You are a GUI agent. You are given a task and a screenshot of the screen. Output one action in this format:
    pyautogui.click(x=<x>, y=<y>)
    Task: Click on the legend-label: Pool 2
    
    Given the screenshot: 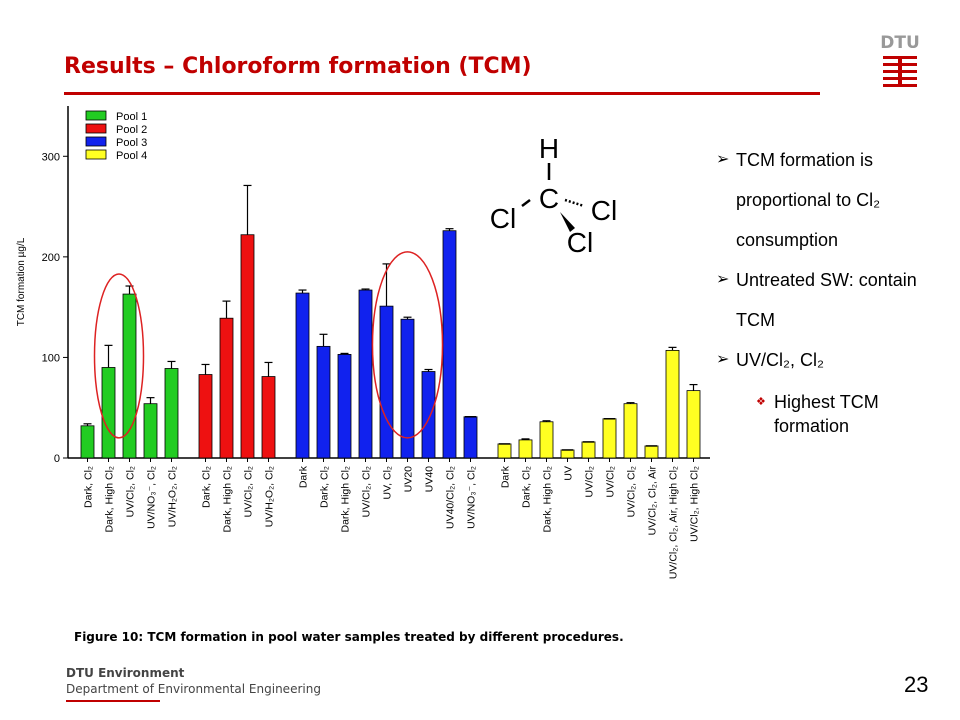 What is the action you would take?
    pyautogui.click(x=131, y=130)
    